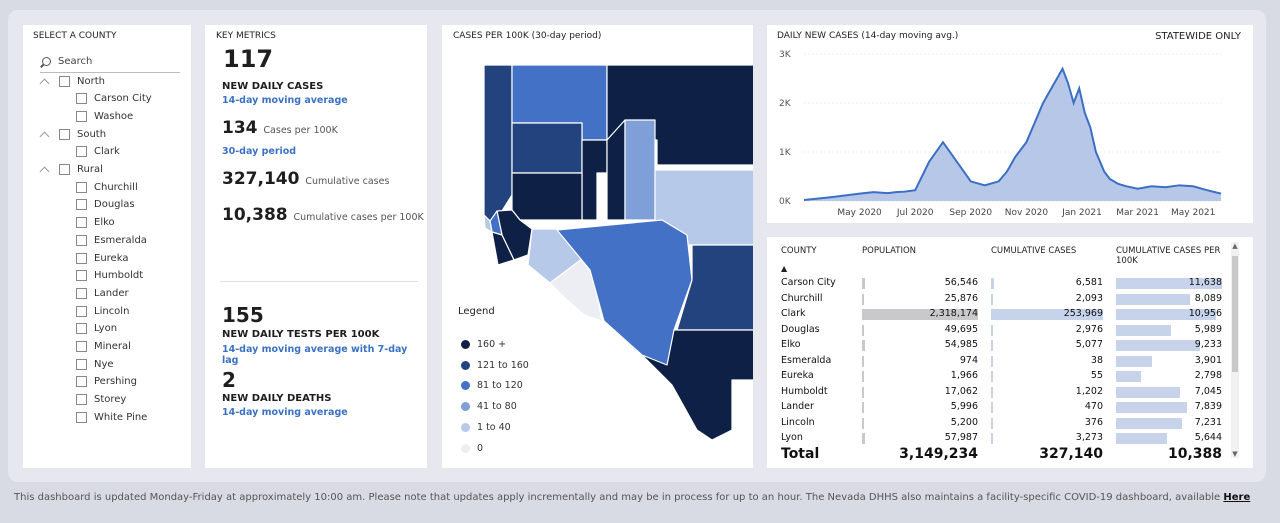 The image size is (1280, 523). I want to click on county-group-item: North, so click(72, 81).